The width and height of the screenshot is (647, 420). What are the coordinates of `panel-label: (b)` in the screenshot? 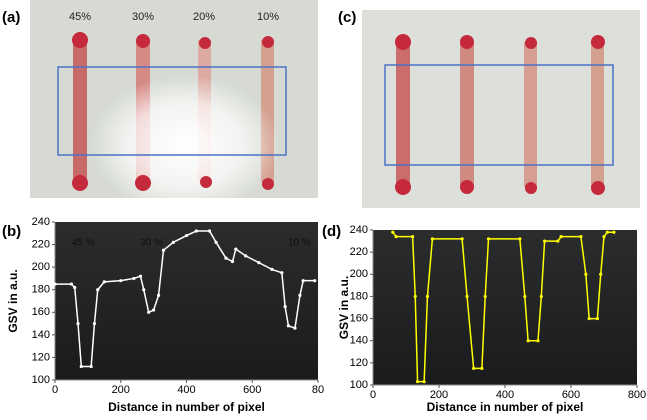 It's located at (11, 231).